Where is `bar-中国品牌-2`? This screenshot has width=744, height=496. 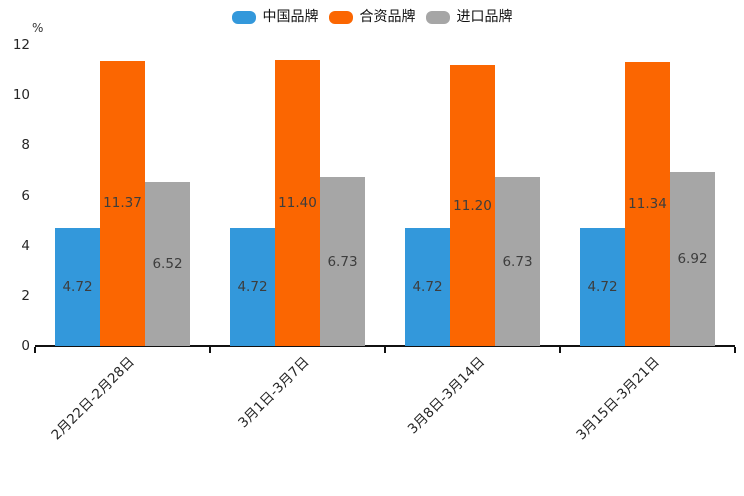
bar-中国品牌-2 is located at coordinates (252, 286).